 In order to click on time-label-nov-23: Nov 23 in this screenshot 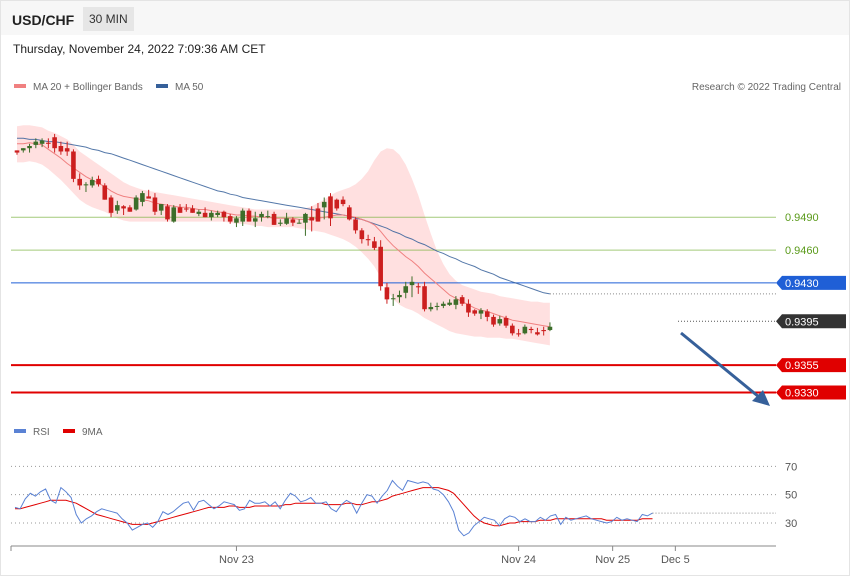, I will do `click(236, 560)`.